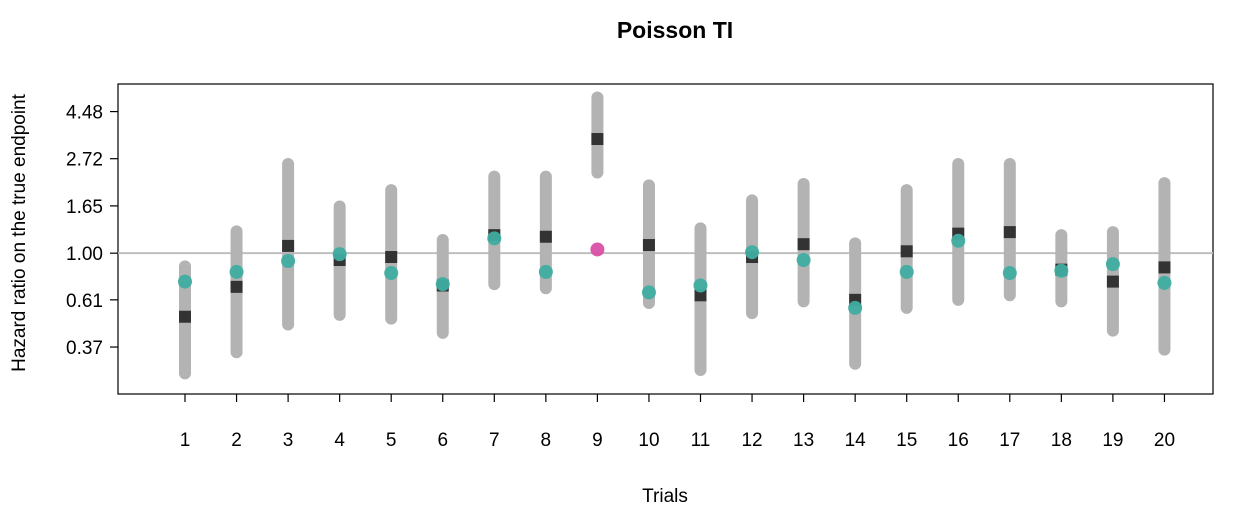 Image resolution: width=1233 pixels, height=509 pixels. Describe the element at coordinates (84, 207) in the screenshot. I see `y-tick-label: 1.65` at that location.